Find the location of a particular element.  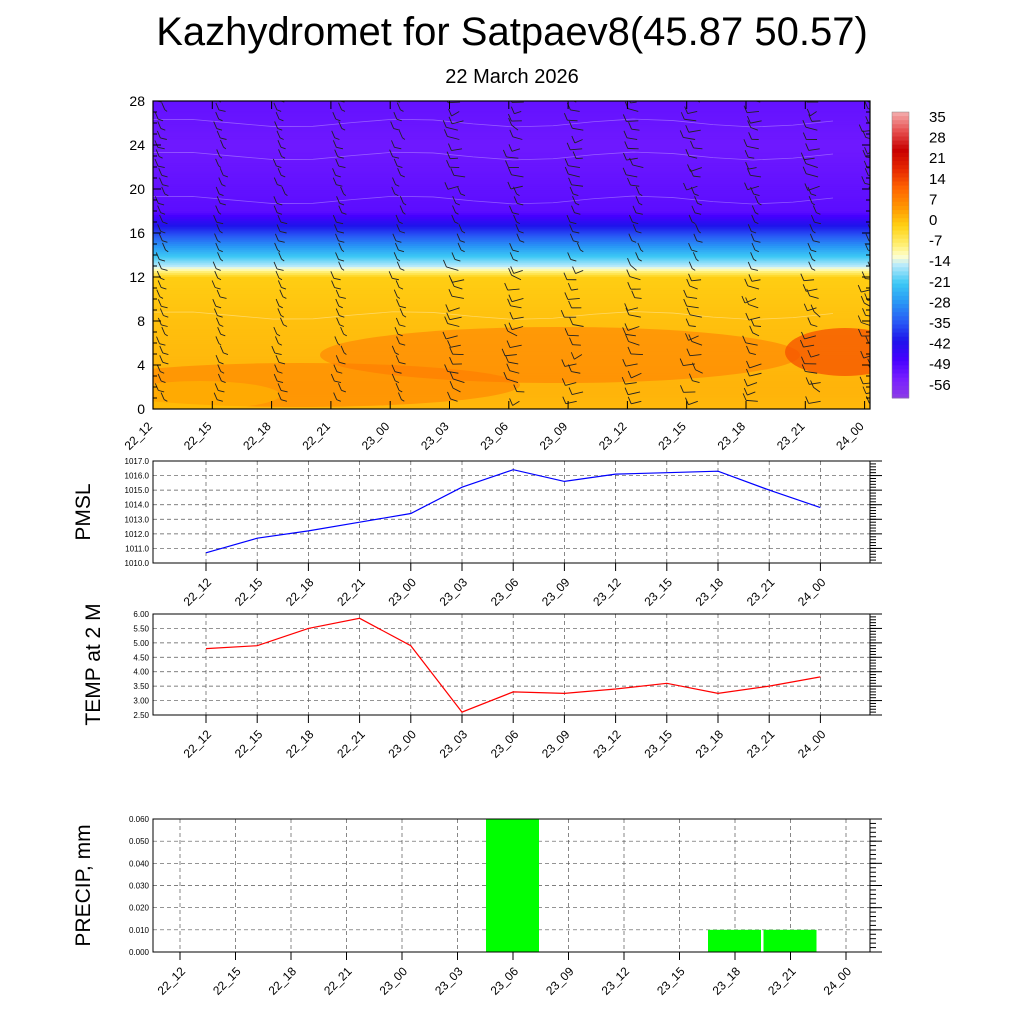

series-line is located at coordinates (513, 665).